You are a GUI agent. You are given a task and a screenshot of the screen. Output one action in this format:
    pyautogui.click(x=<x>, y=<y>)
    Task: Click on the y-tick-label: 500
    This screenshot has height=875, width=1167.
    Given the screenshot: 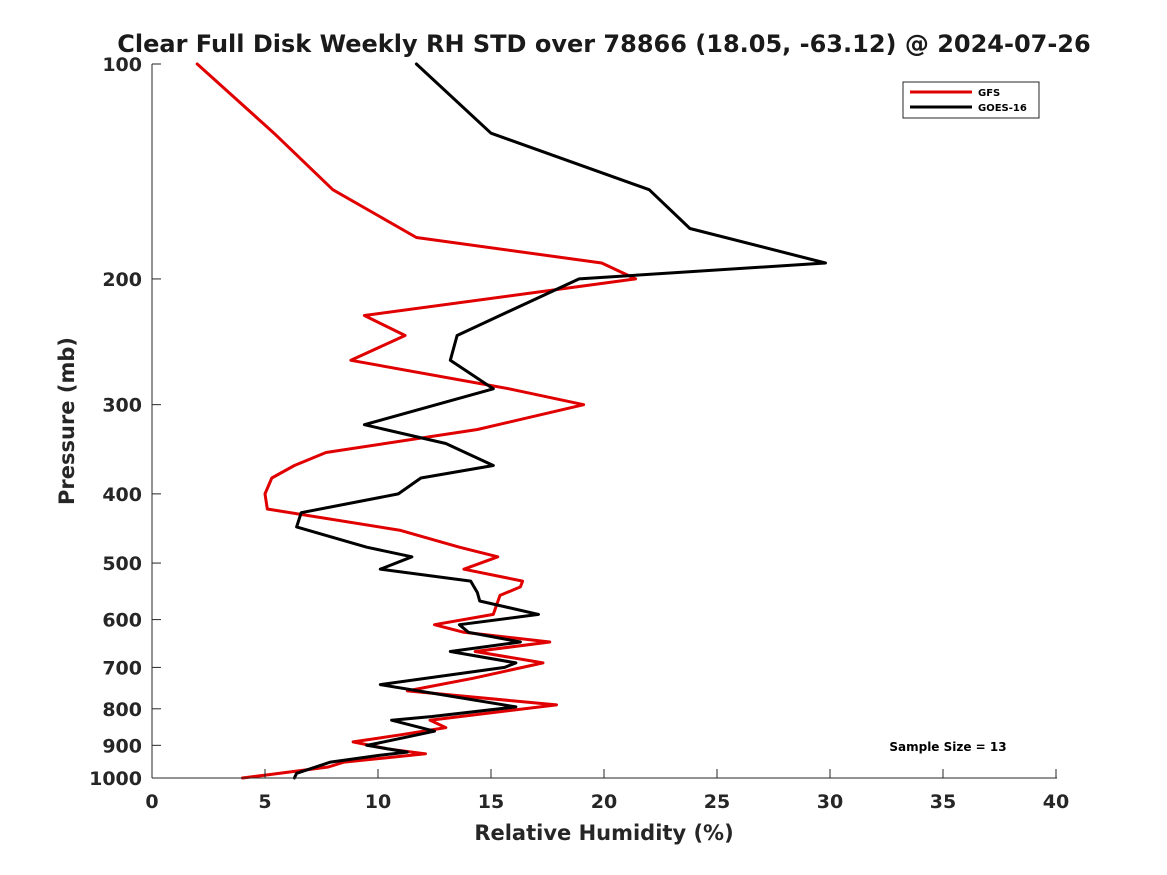 What is the action you would take?
    pyautogui.click(x=122, y=564)
    